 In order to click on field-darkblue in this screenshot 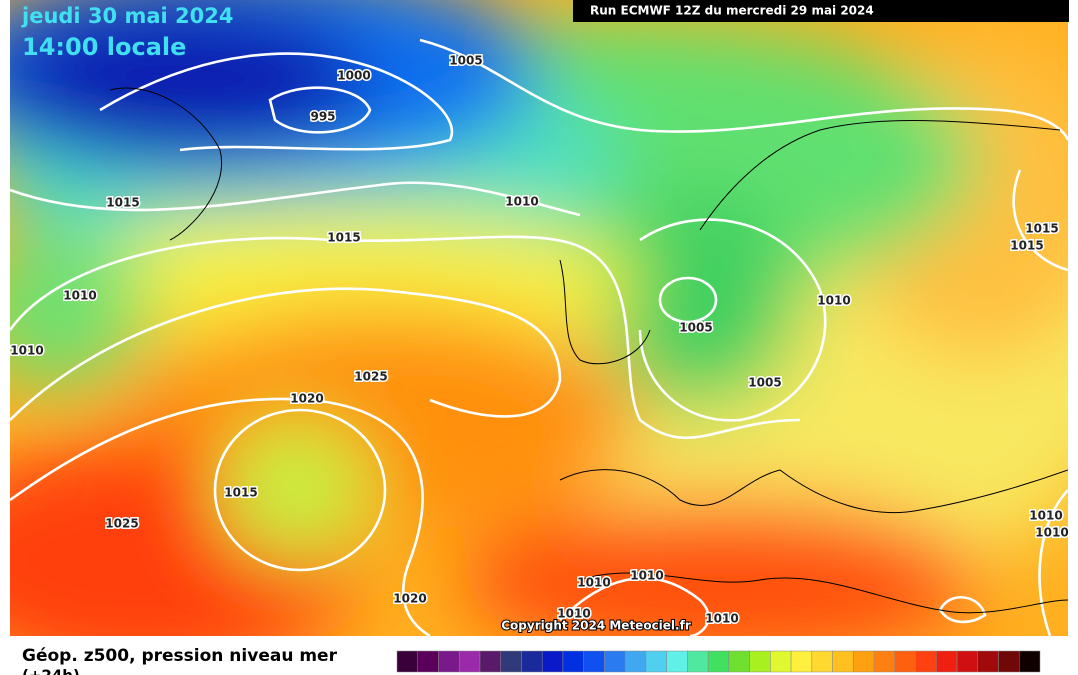, I will do `click(190, 80)`.